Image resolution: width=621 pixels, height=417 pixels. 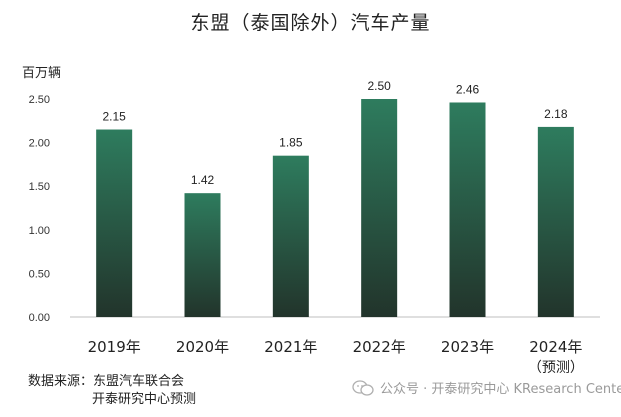 I want to click on source-line-1: 数据来源：东盟汽车联合会, so click(x=106, y=381).